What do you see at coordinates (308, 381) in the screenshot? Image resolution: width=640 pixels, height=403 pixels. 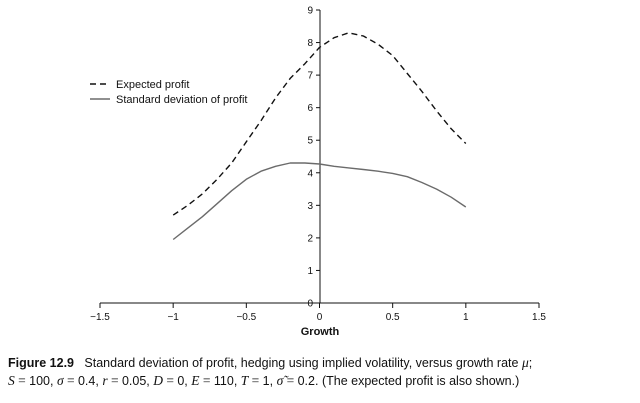 I see `caption-param-value: 0.2.` at bounding box center [308, 381].